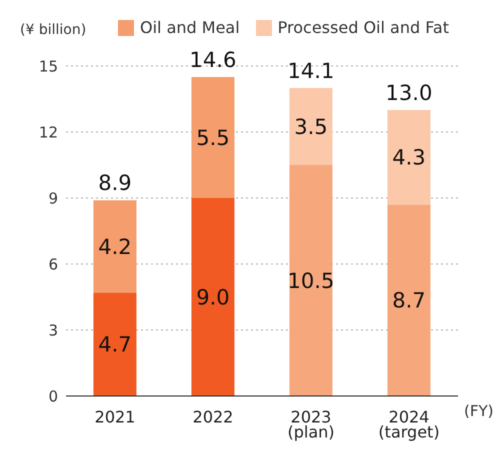 The width and height of the screenshot is (493, 460). Describe the element at coordinates (409, 93) in the screenshot. I see `total-label: 13.0` at that location.